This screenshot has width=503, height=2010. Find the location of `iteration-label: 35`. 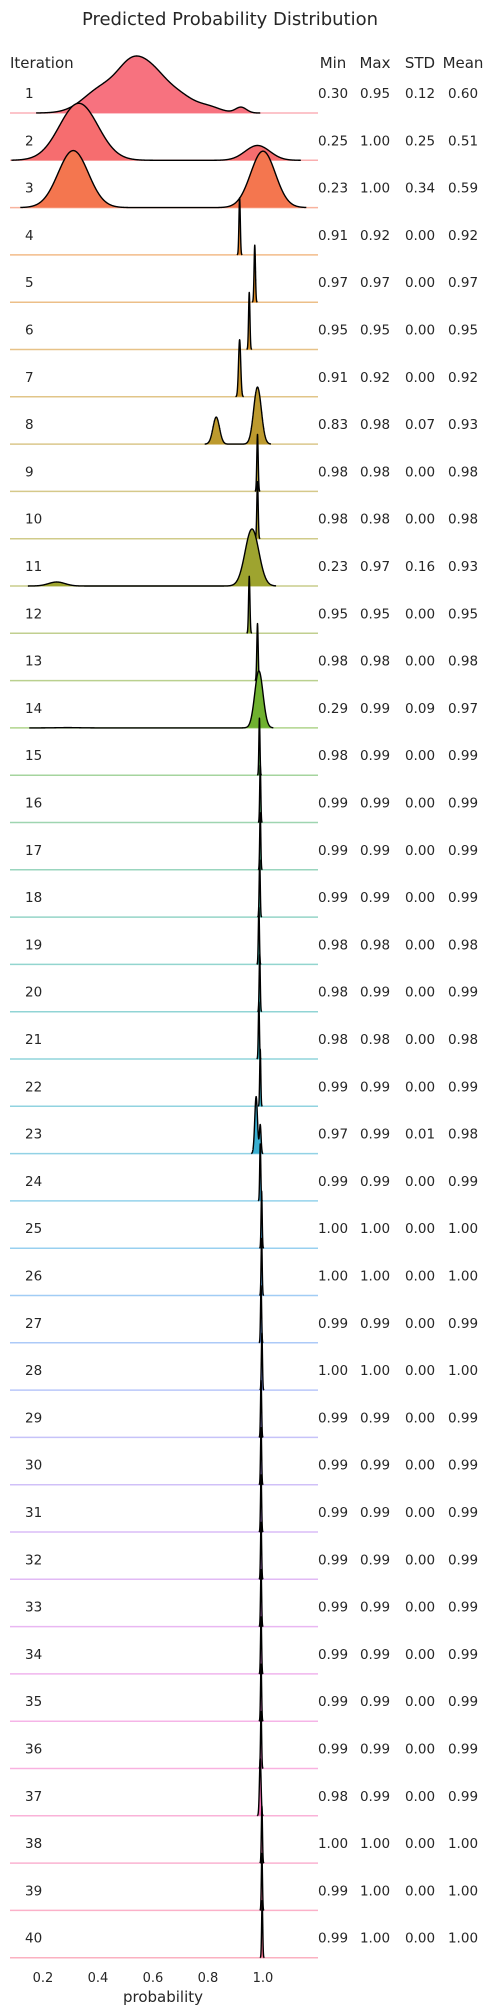

iteration-label: 35 is located at coordinates (33, 1702).